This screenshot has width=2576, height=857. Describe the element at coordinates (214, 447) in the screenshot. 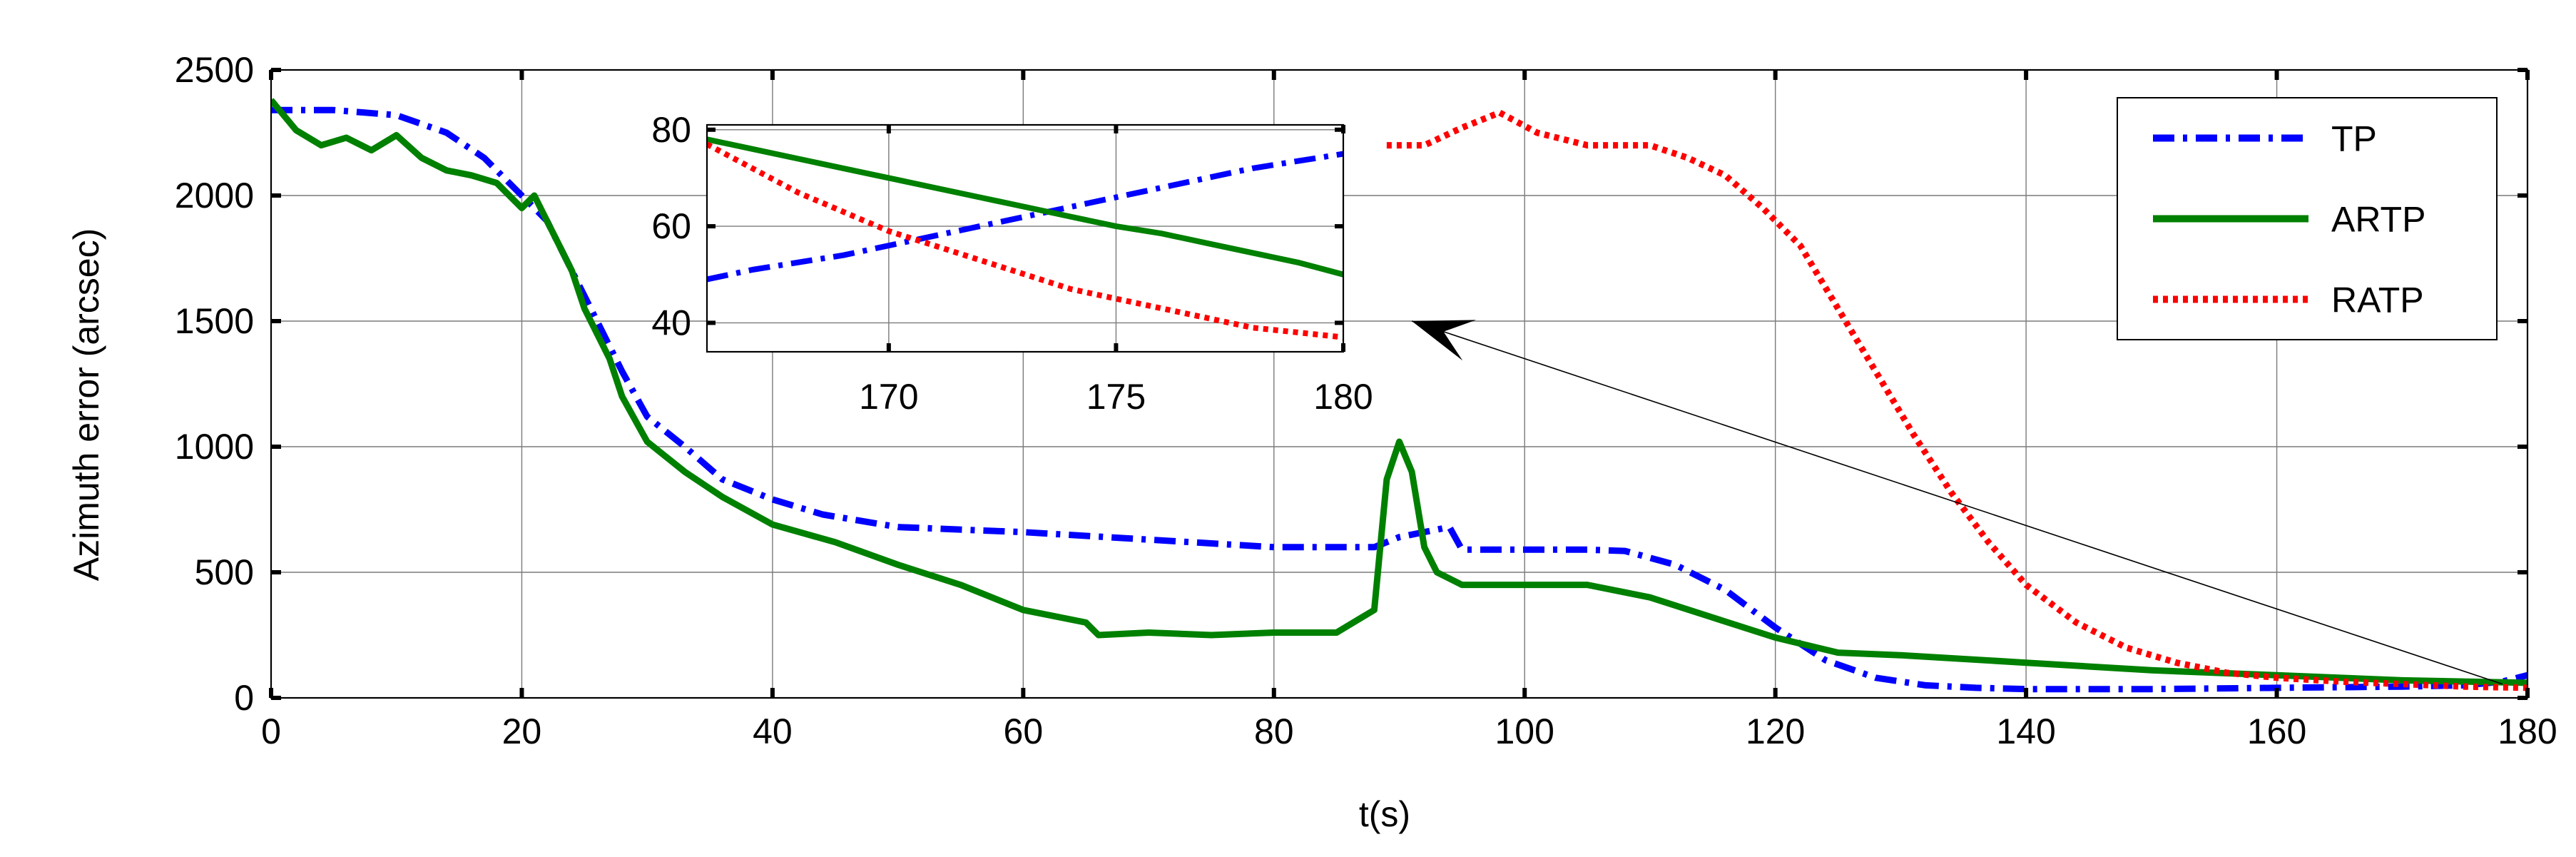

I see `main-y-tick-label-1000: 1000` at that location.